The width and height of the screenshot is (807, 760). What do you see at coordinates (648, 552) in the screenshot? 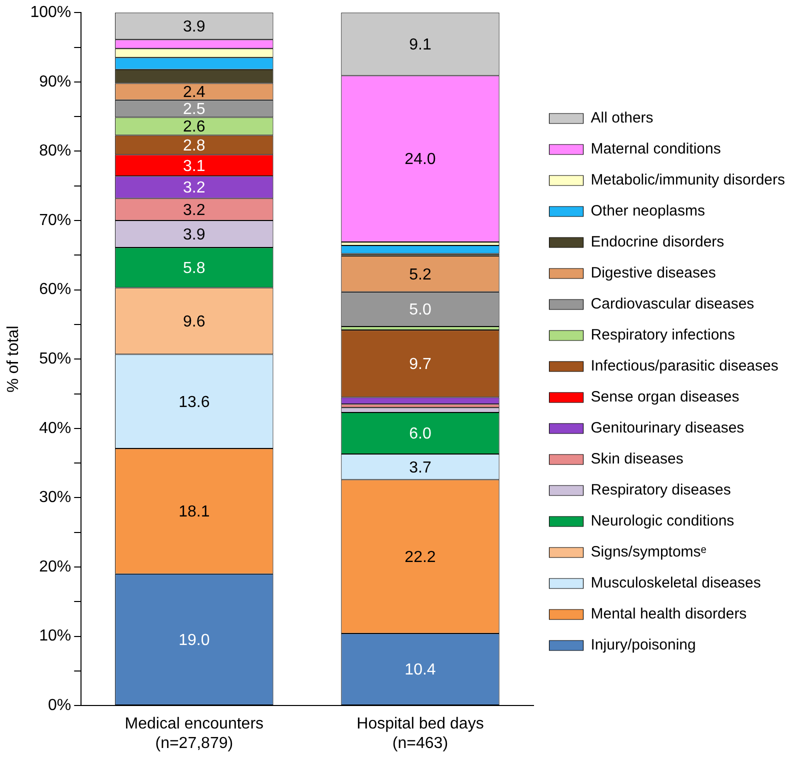
I see `legend-label: Signs/symptomsᵉ` at bounding box center [648, 552].